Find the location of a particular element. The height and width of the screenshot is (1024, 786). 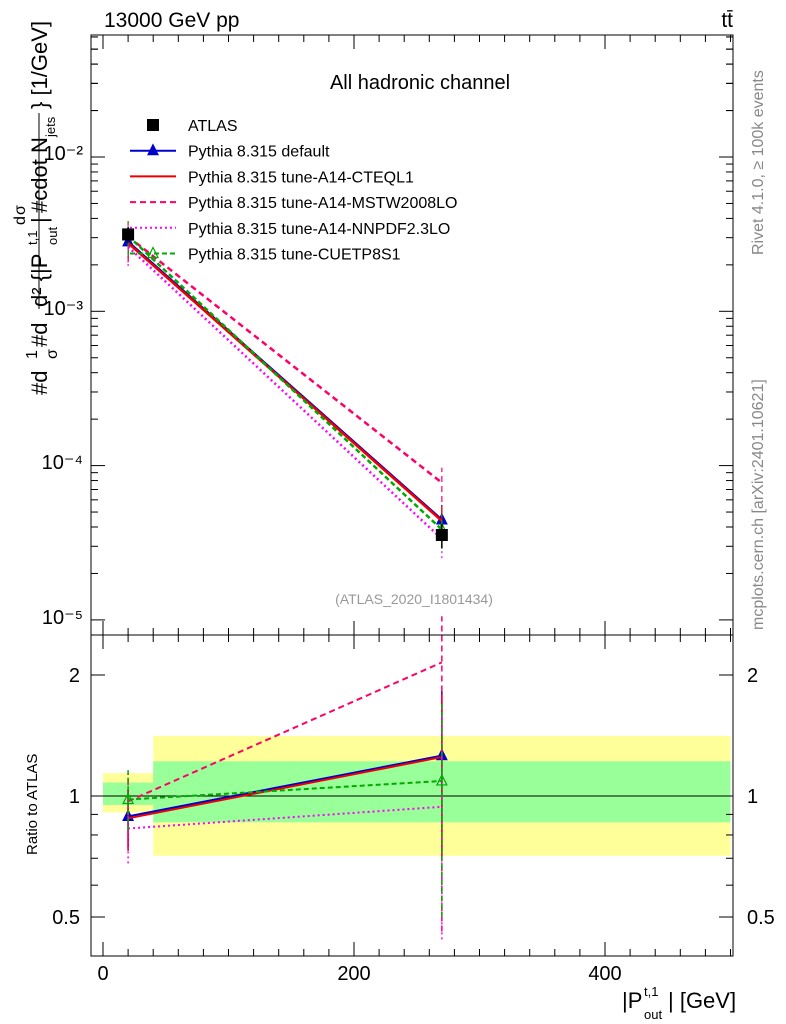

ratio-ytick-label: 0.5 is located at coordinates (66, 918).